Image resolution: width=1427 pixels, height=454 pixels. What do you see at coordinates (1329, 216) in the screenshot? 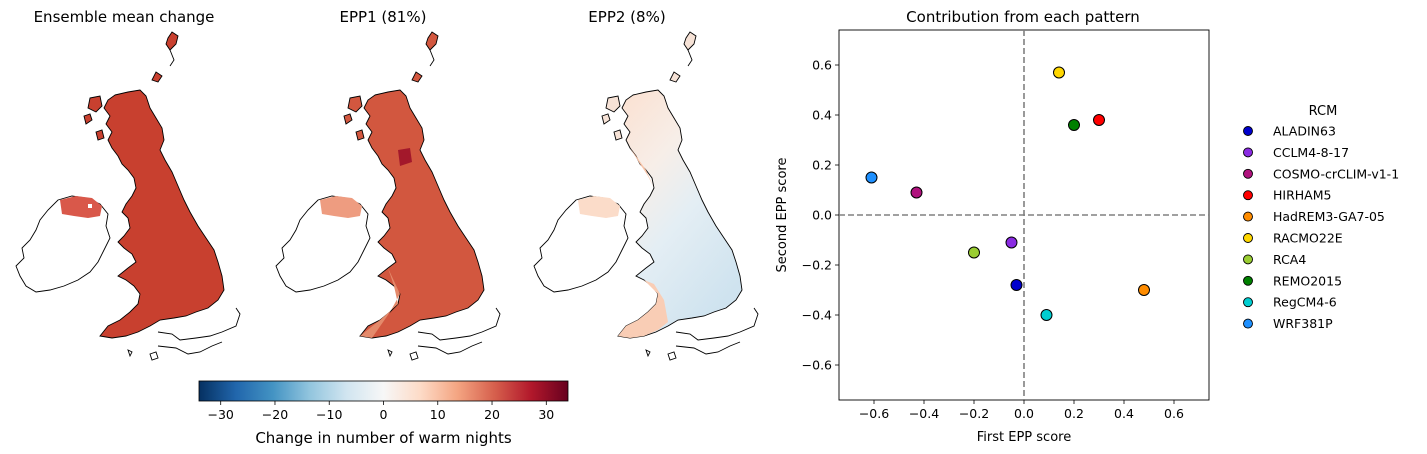
I see `legend-entry: HadREM3-GA7-05` at bounding box center [1329, 216].